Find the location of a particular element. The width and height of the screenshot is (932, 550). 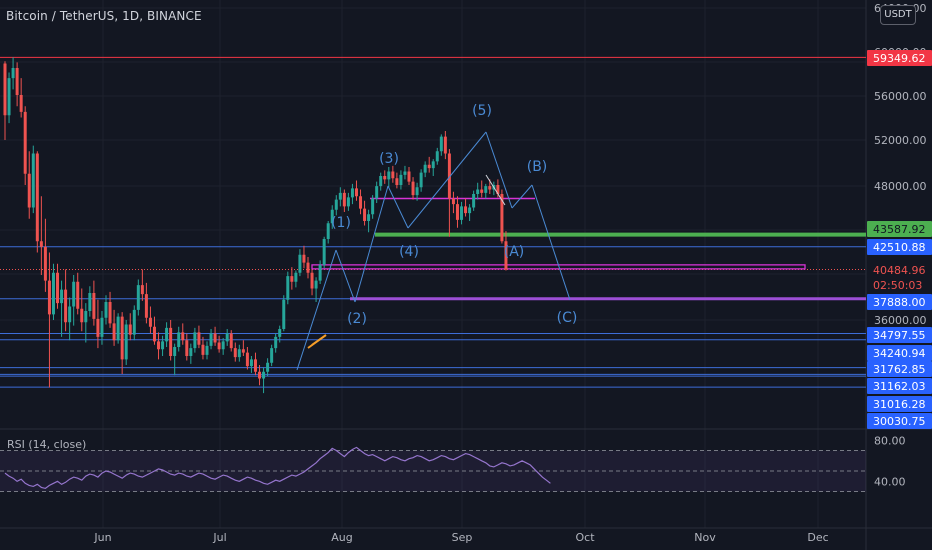

price-label-text: 31162.03 is located at coordinates (899, 386).